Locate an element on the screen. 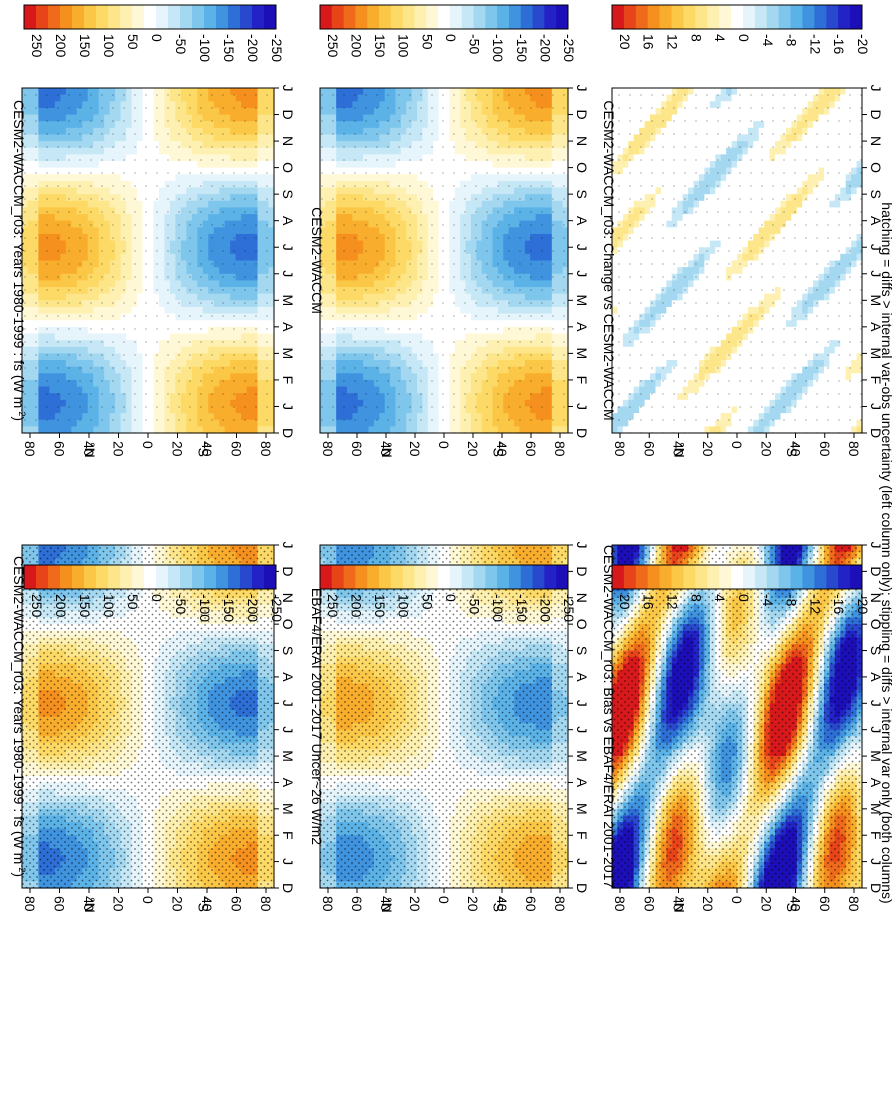  title-end: ) is located at coordinates (19, 874).